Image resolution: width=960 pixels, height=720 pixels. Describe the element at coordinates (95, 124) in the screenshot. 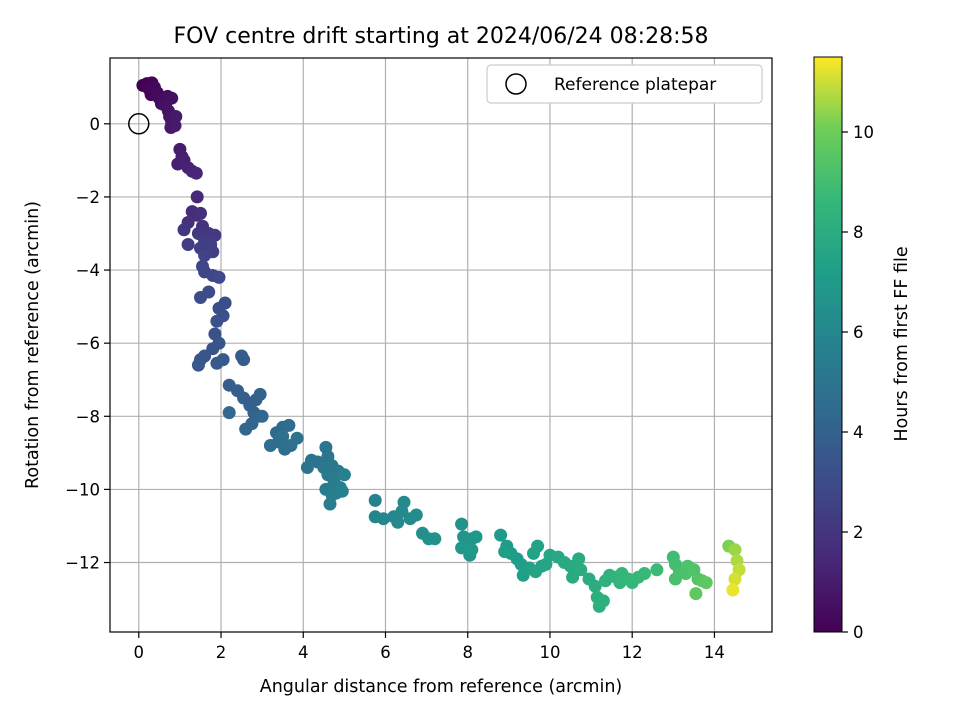

I see `y-tick-label: 0` at that location.